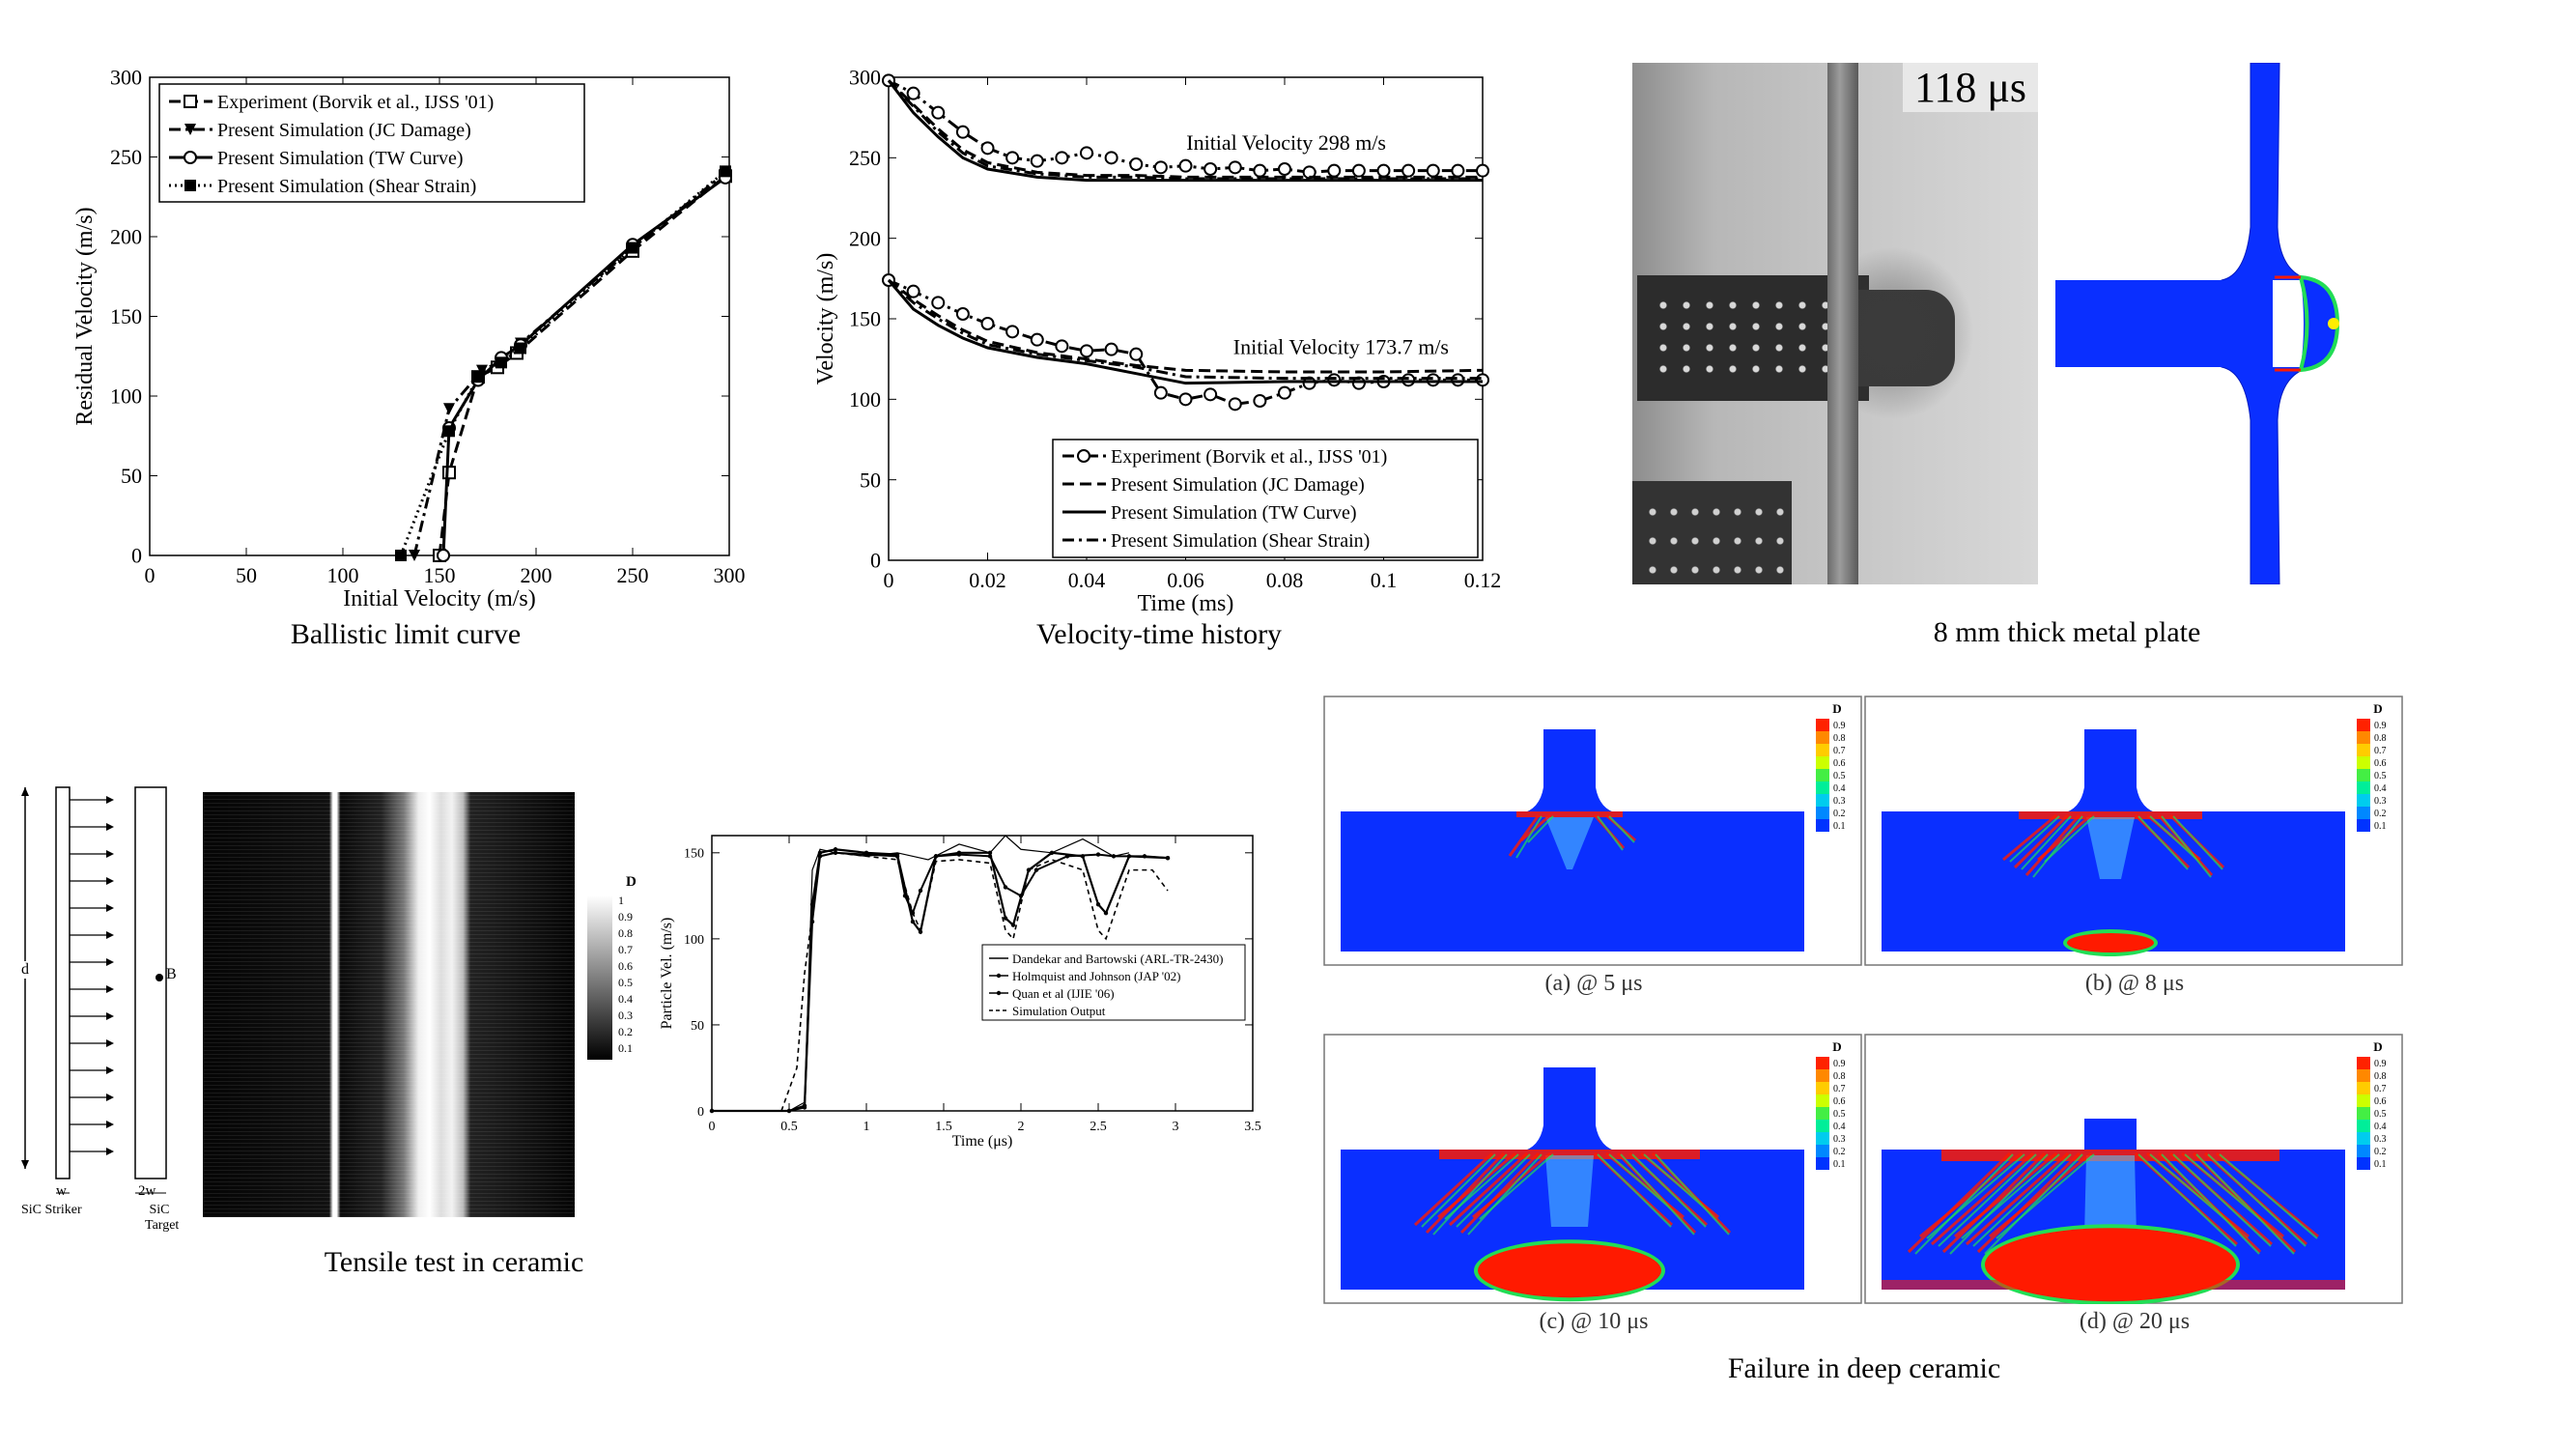  I want to click on annotation-298: Initial Velocity 298 m/s, so click(1286, 142).